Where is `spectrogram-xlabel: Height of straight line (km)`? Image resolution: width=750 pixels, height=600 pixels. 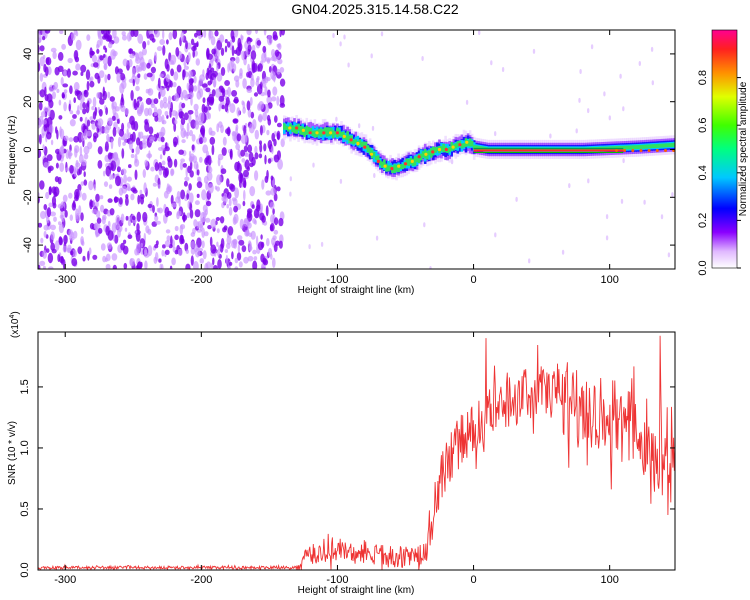 spectrogram-xlabel: Height of straight line (km) is located at coordinates (356, 290).